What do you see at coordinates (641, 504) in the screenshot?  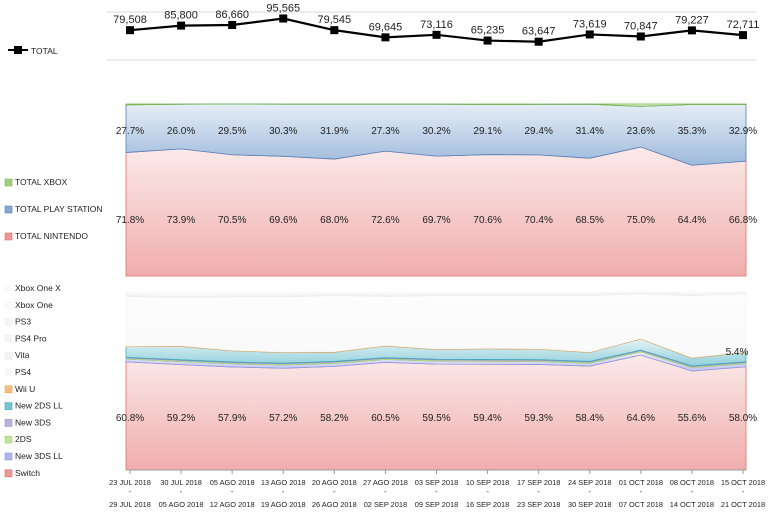 I see `x-tick-label-end: 07 OCT 2018` at bounding box center [641, 504].